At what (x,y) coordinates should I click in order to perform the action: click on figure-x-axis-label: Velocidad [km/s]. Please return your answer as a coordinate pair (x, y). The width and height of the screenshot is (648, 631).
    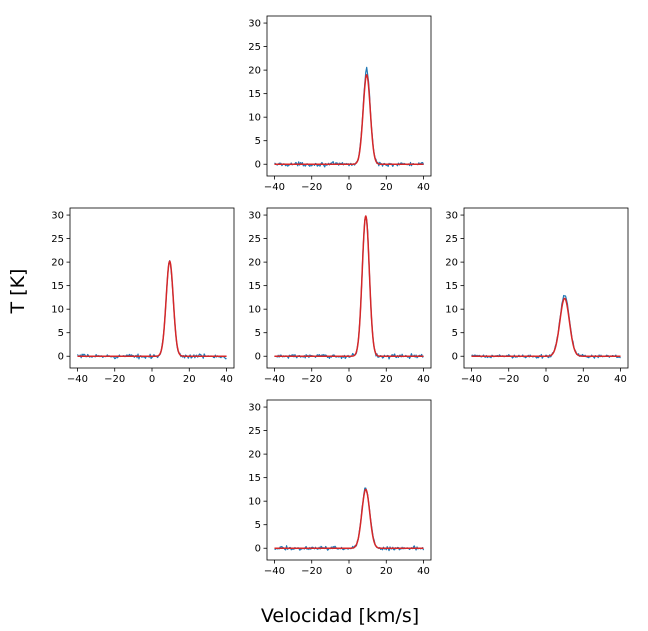
    Looking at the image, I should click on (340, 616).